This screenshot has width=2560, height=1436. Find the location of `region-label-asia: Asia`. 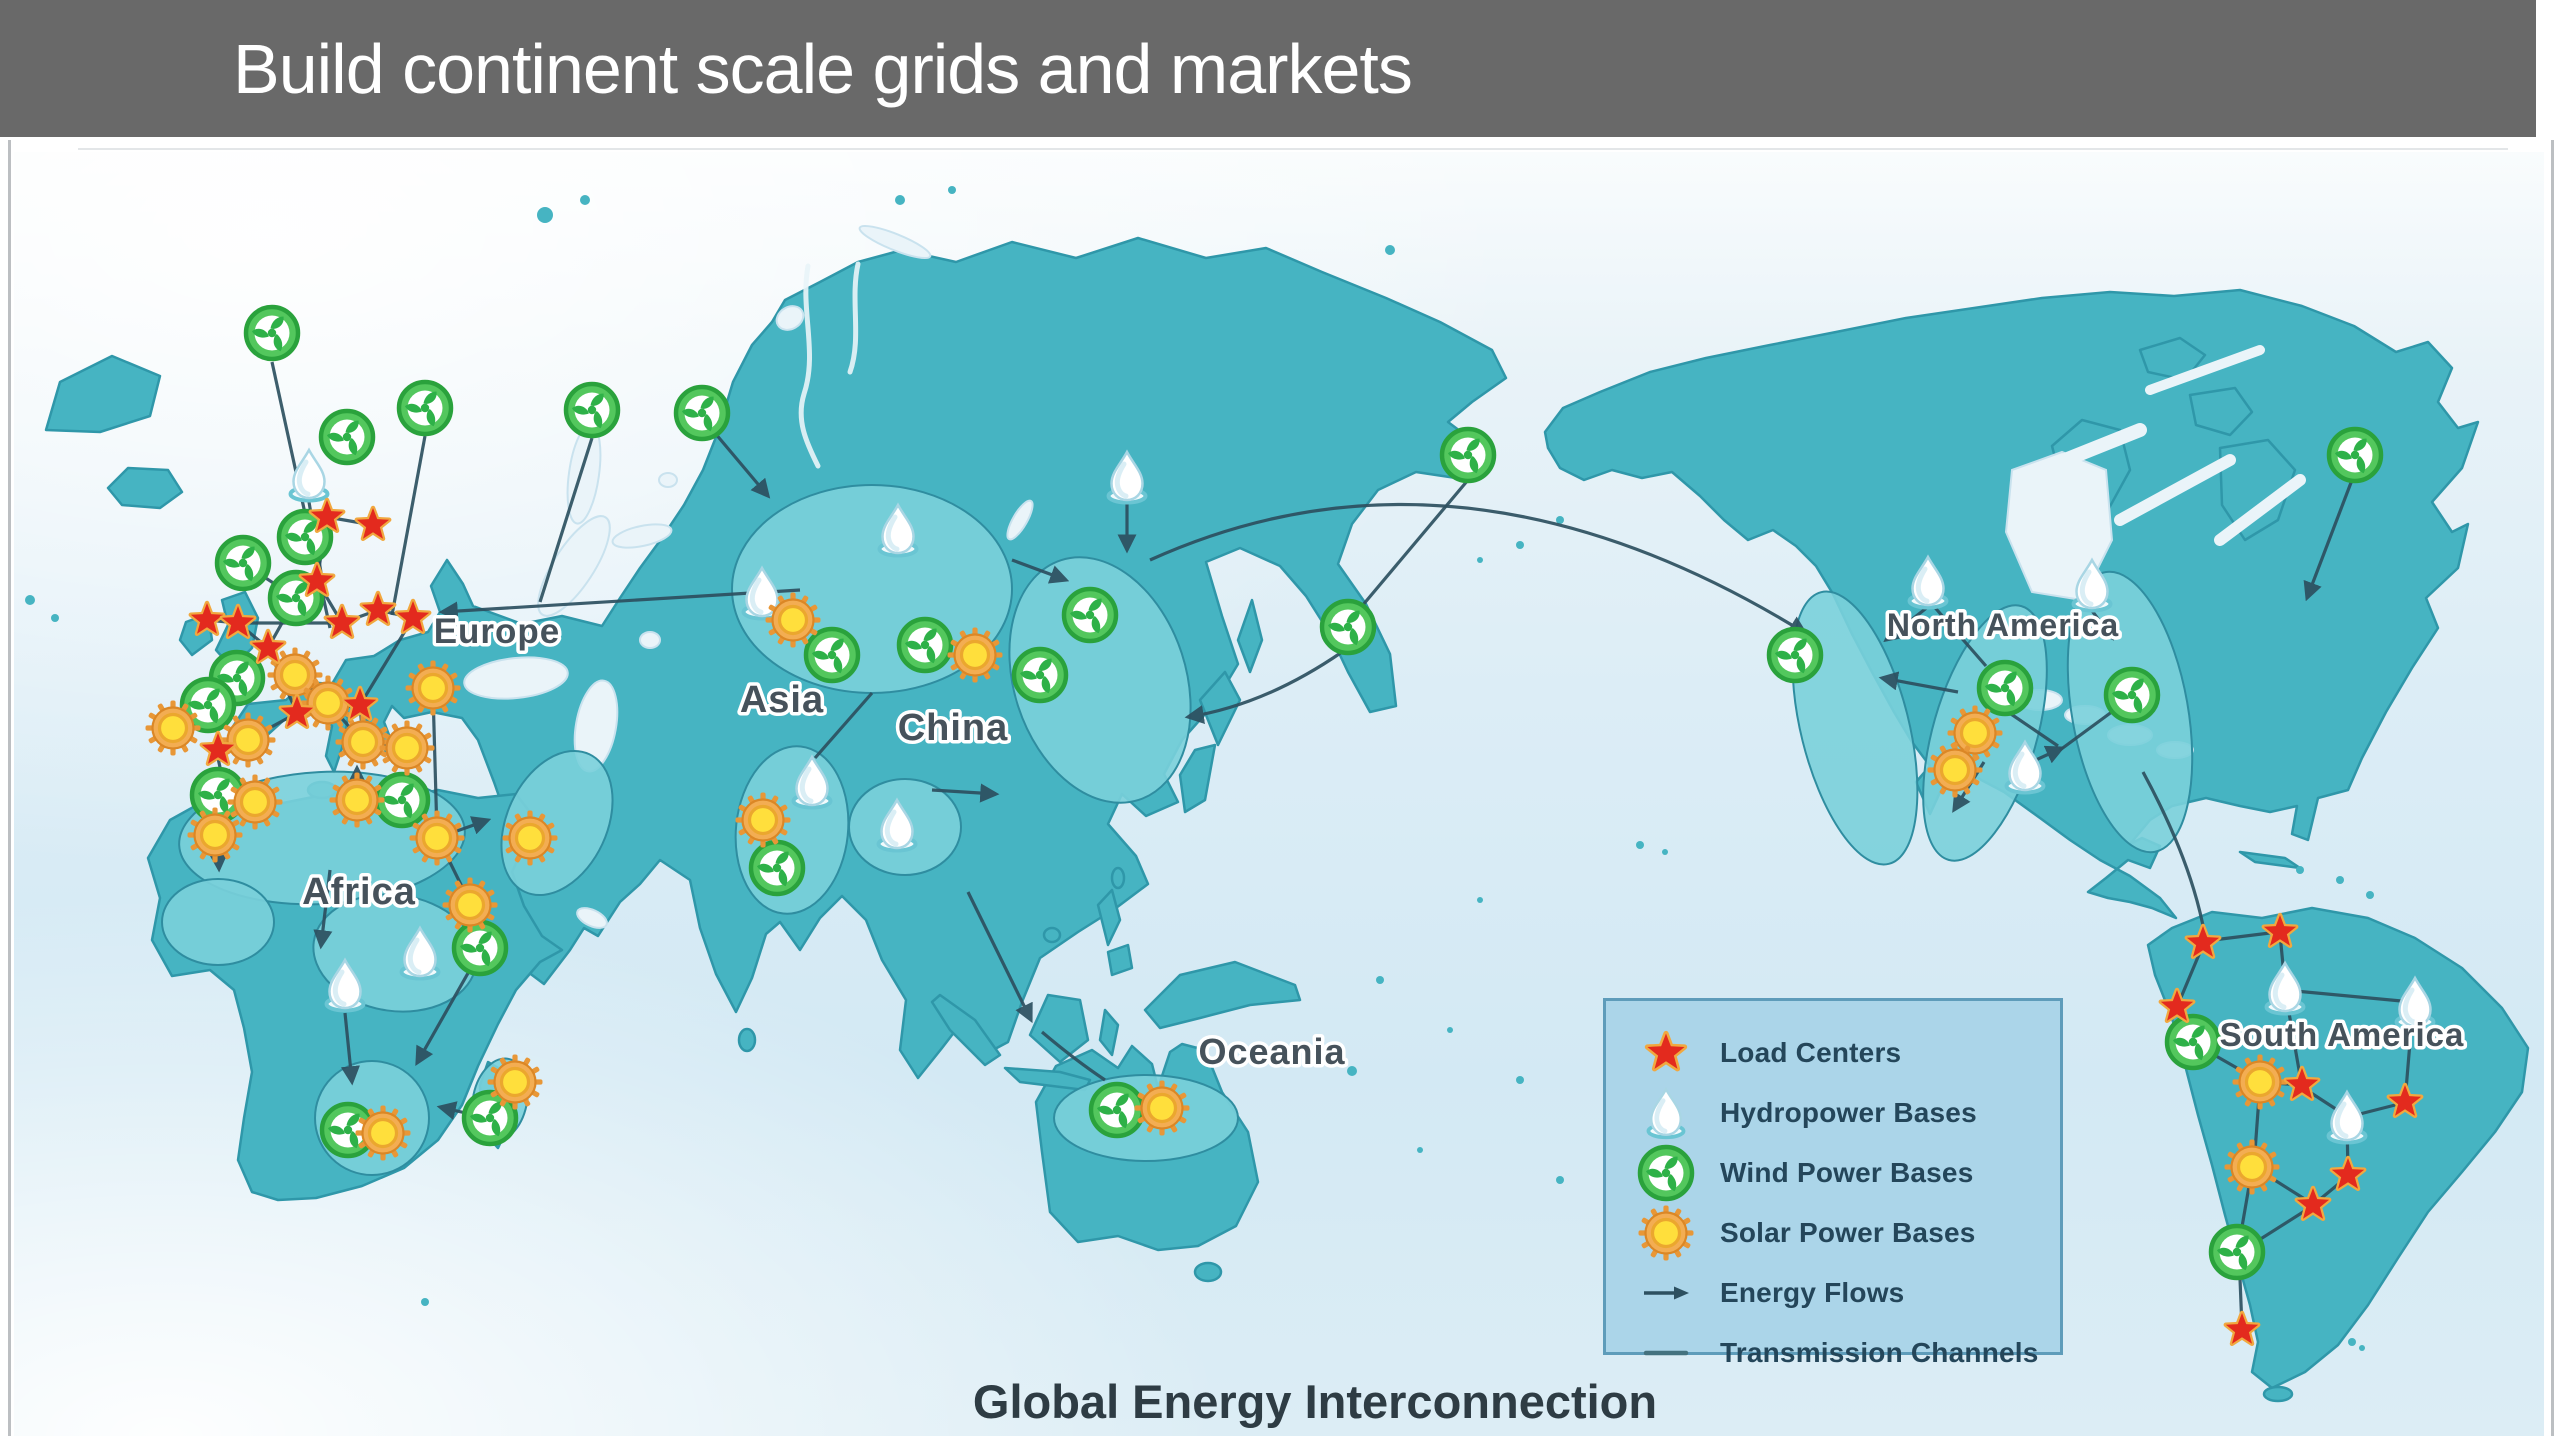

region-label-asia: Asia is located at coordinates (782, 700).